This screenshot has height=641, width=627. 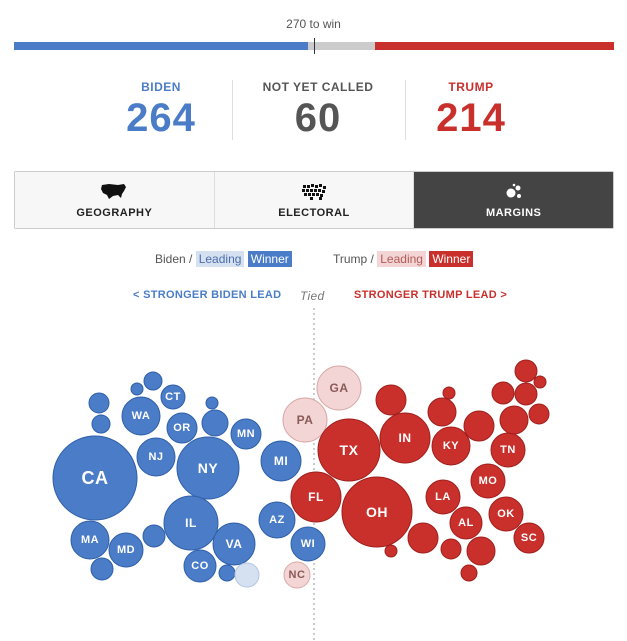 I want to click on win-threshold-marker, so click(x=314, y=46).